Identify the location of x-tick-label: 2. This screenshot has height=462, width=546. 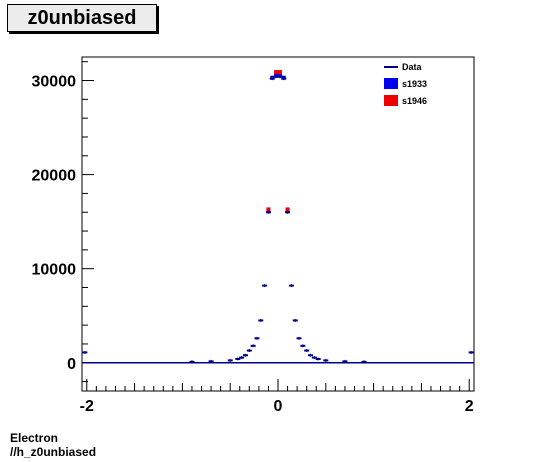
(469, 406).